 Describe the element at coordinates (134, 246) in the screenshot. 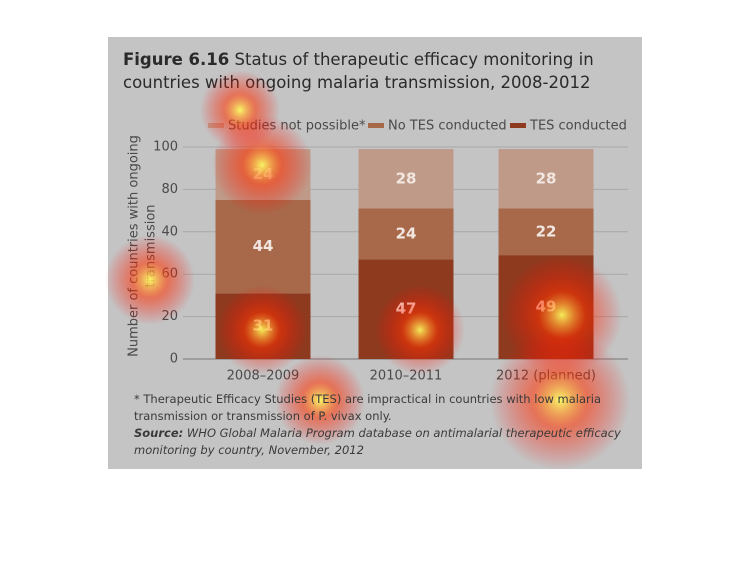

I see `y-axis-label: Number of countries with ongoing` at that location.